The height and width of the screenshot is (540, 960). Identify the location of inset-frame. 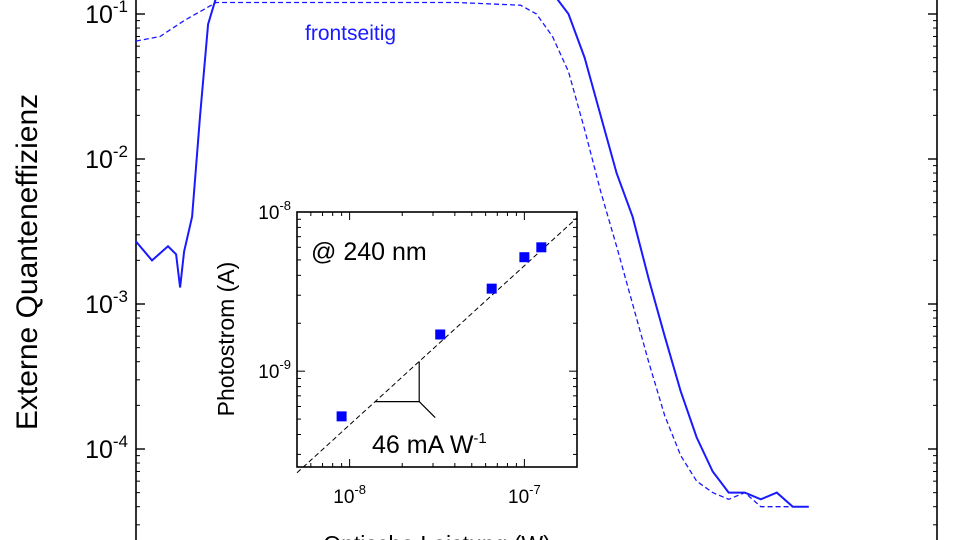
(437, 339).